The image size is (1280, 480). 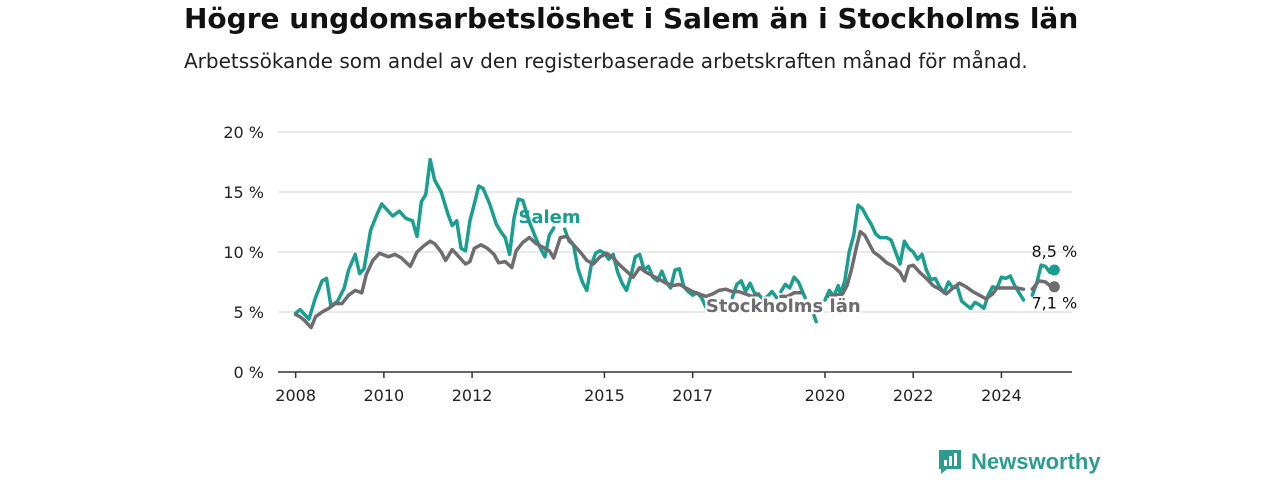 What do you see at coordinates (825, 395) in the screenshot?
I see `x-tick-label: 2020` at bounding box center [825, 395].